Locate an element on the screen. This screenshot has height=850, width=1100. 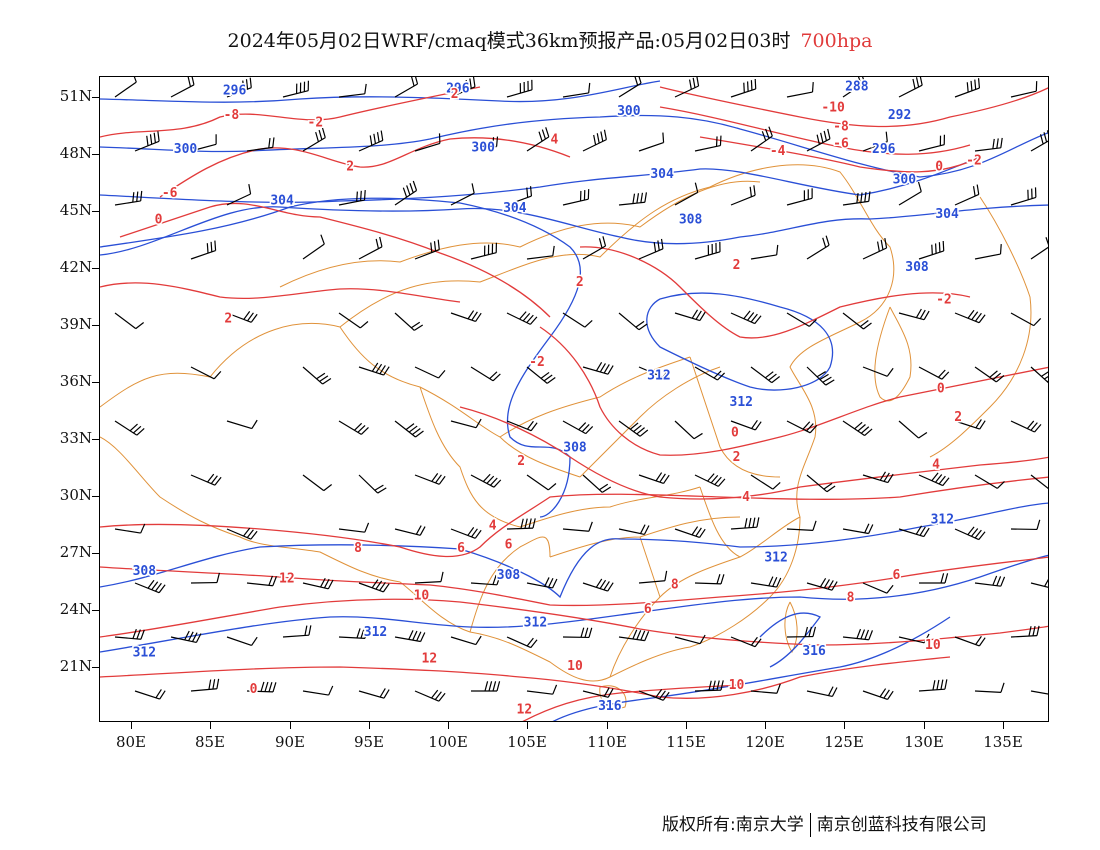
mongolia-border is located at coordinates (520, 234).